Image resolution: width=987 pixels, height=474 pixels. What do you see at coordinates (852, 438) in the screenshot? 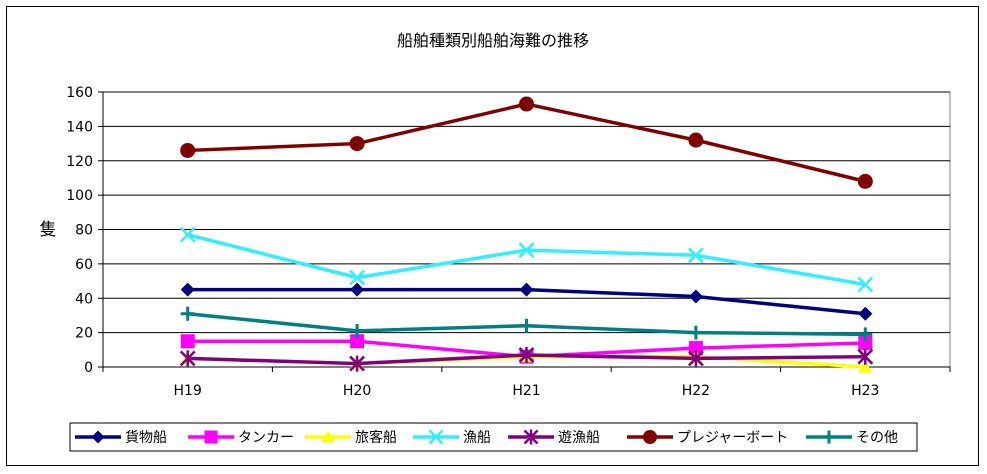
I see `legend-item: その他` at bounding box center [852, 438].